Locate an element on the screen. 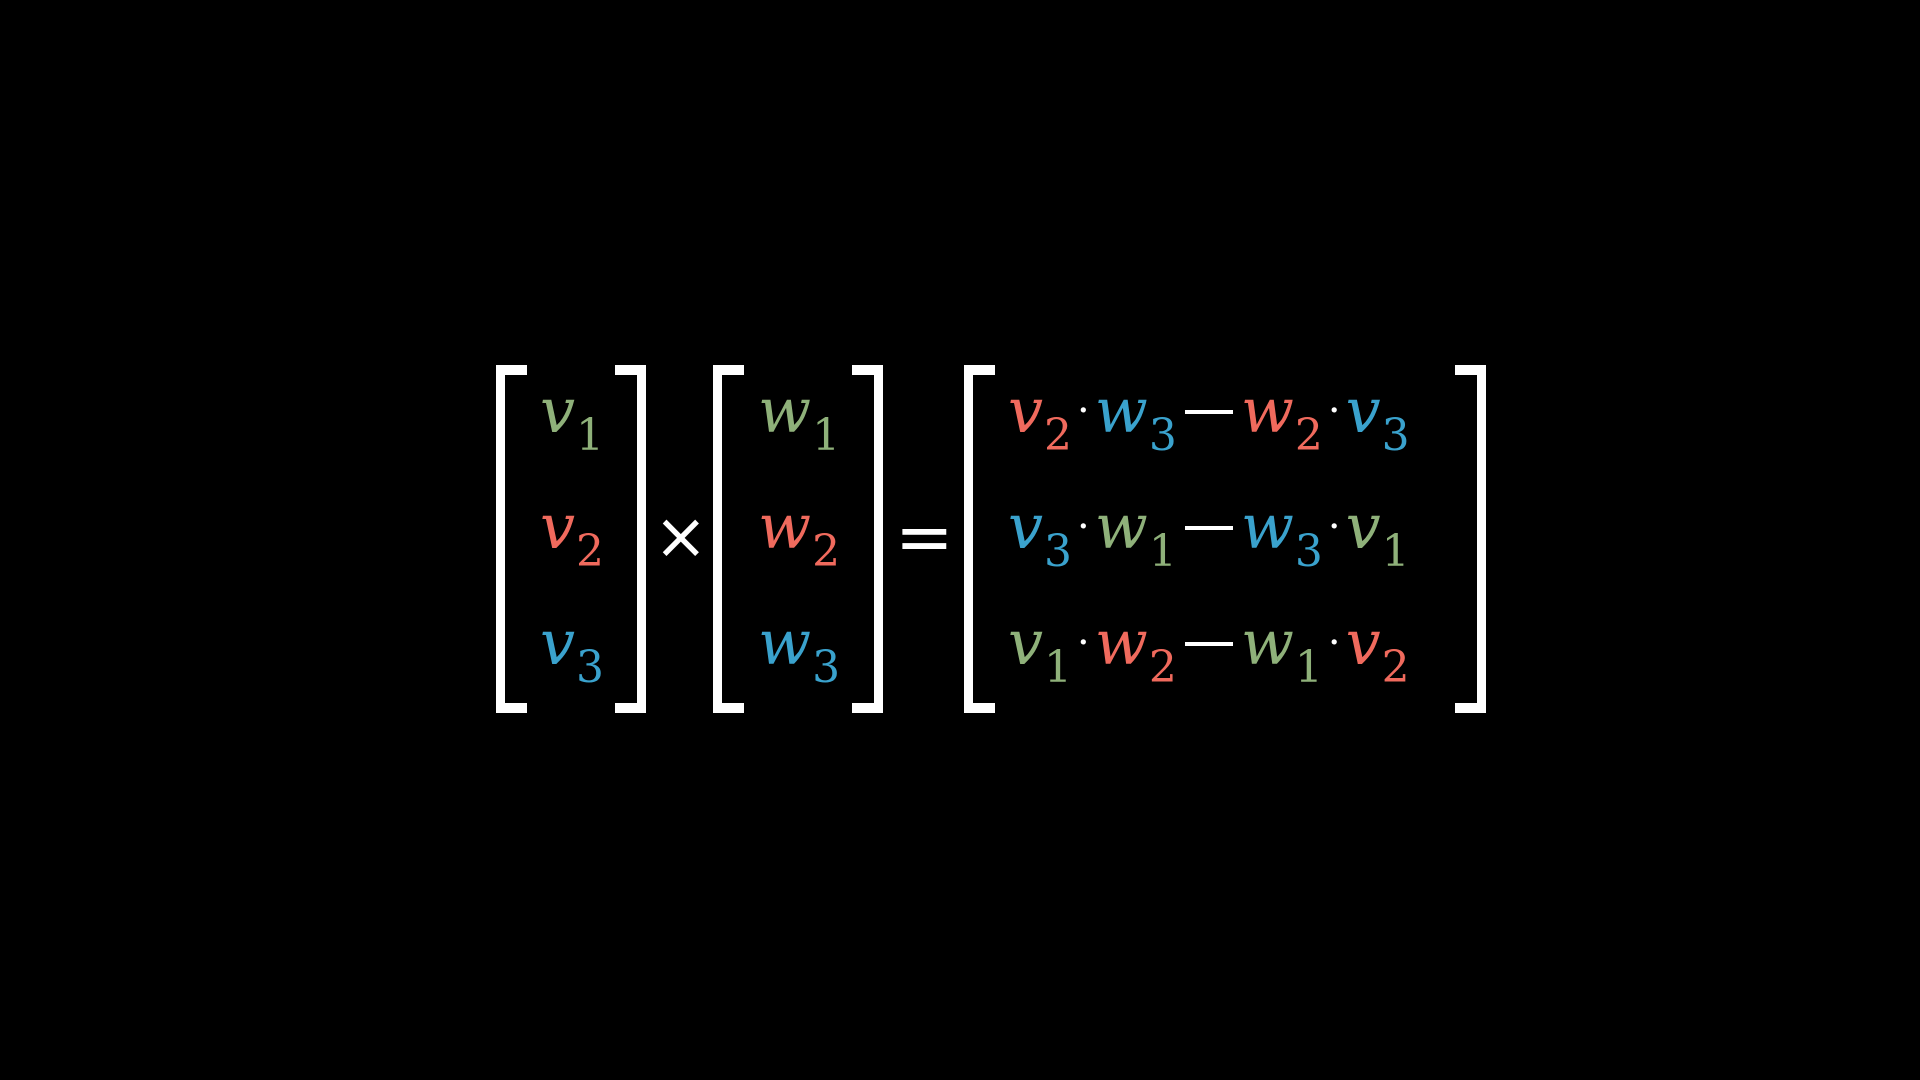 The image size is (1920, 1080). vector-w-entry-3: w3 is located at coordinates (799, 651).